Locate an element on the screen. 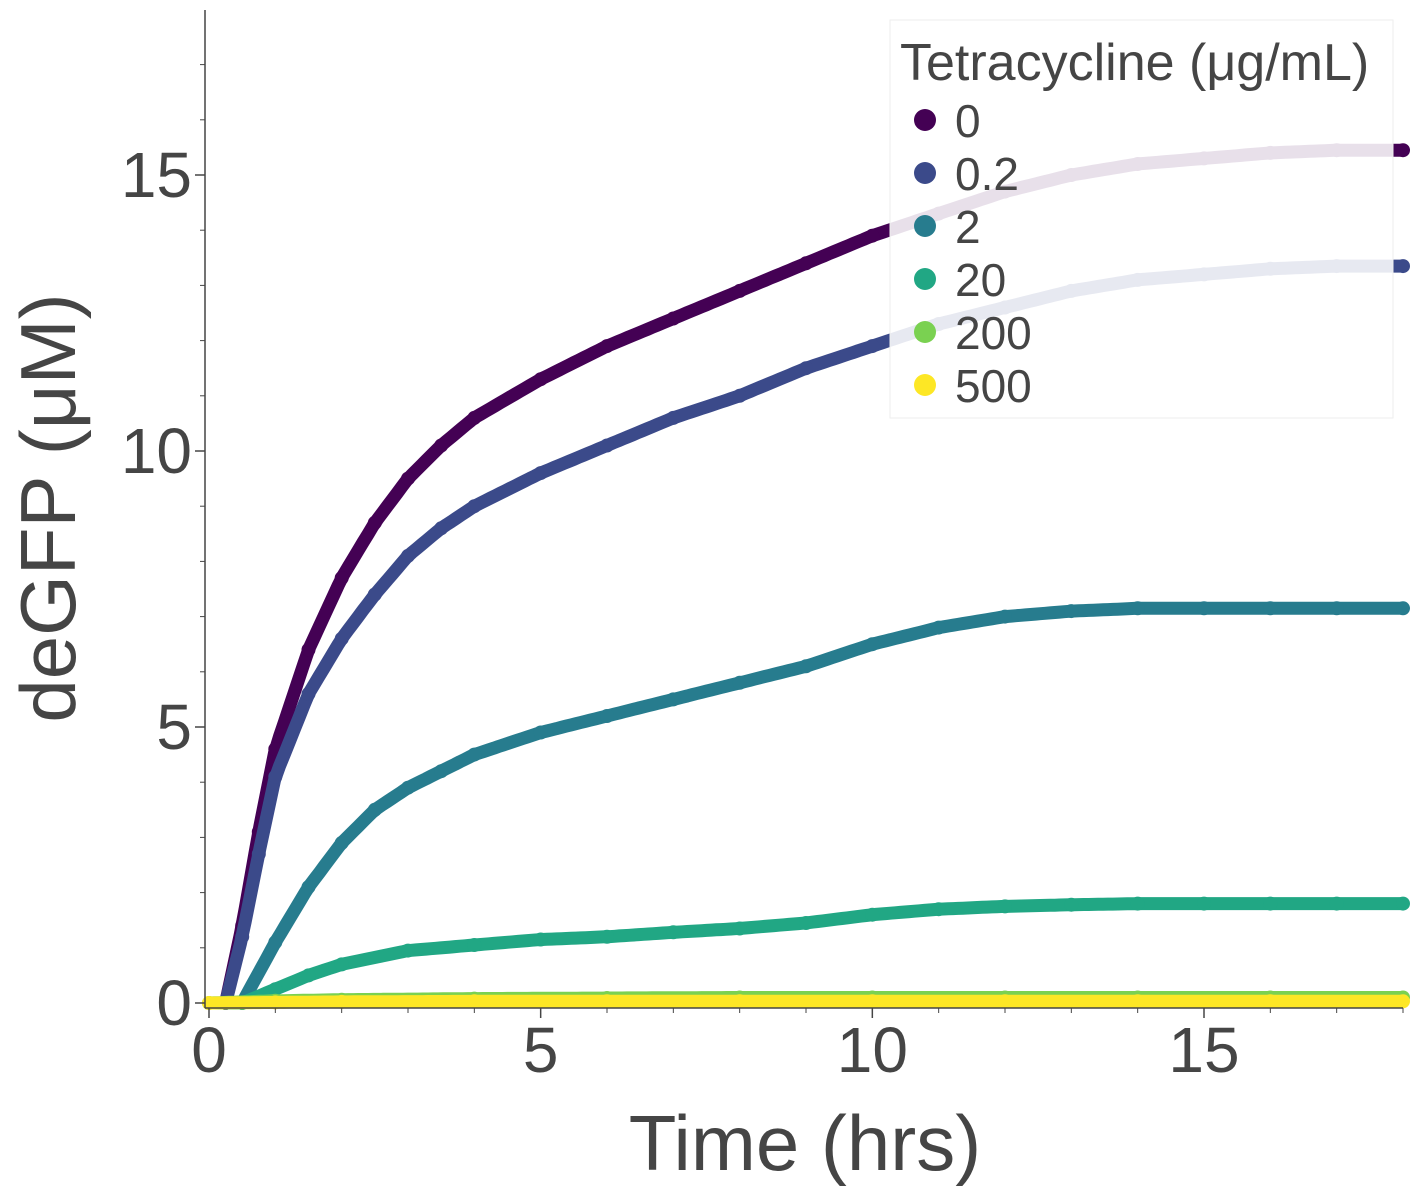  legend-item-200: 200 is located at coordinates (973, 333).